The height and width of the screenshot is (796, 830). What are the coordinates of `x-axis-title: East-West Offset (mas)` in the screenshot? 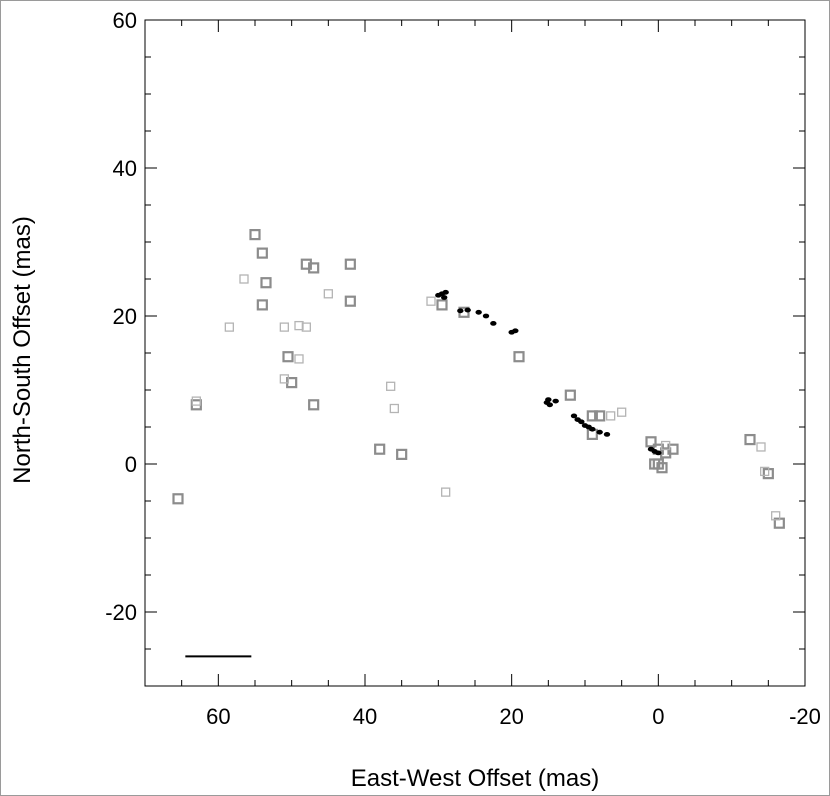 It's located at (475, 778).